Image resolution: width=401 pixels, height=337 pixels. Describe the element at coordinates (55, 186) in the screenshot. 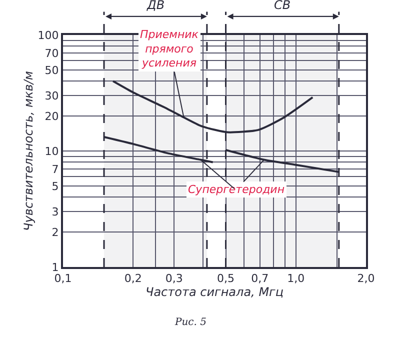

I see `y-tick-label: 5` at that location.